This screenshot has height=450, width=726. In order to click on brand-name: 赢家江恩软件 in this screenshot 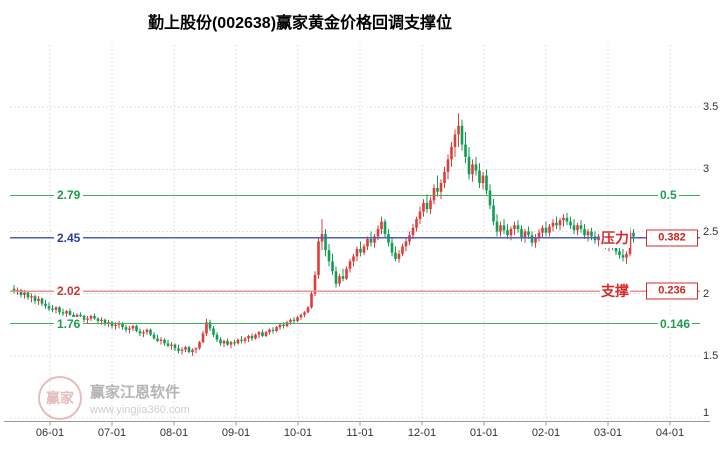, I will do `click(135, 392)`.